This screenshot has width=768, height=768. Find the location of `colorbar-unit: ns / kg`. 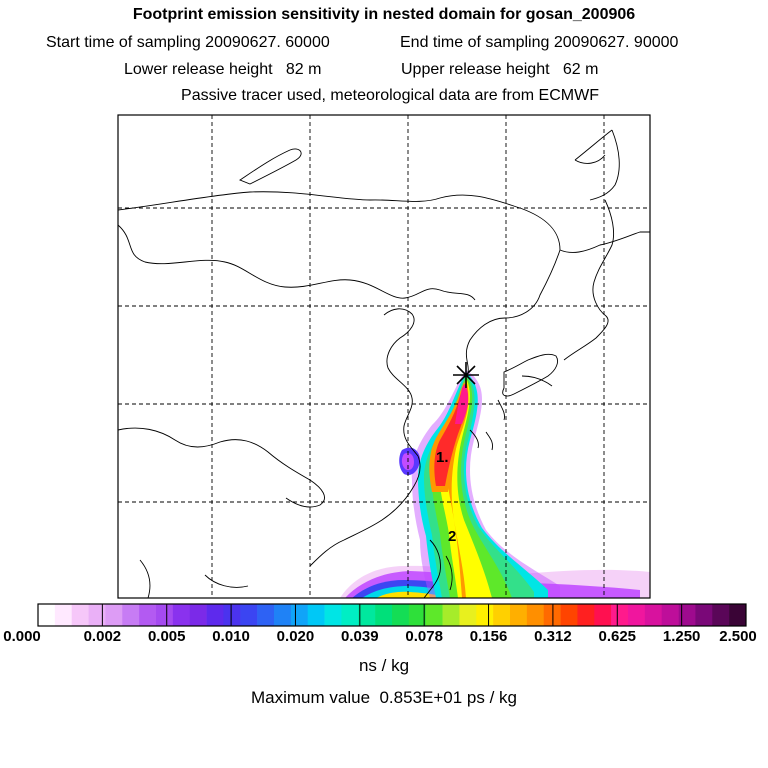

colorbar-unit: ns / kg is located at coordinates (384, 665).